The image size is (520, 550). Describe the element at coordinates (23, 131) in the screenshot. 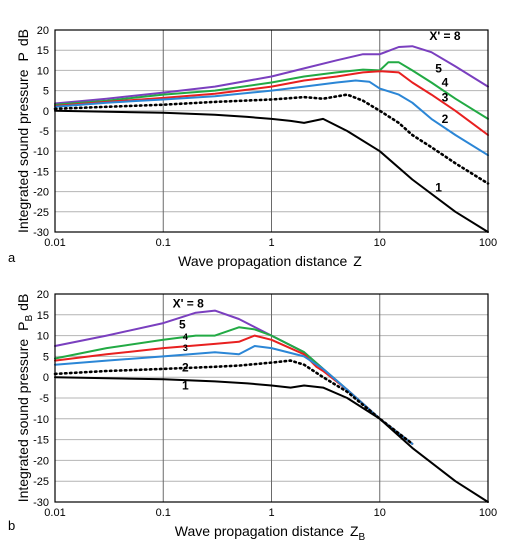

I see `y-axis-label: Integrated sound pressurePdB` at that location.